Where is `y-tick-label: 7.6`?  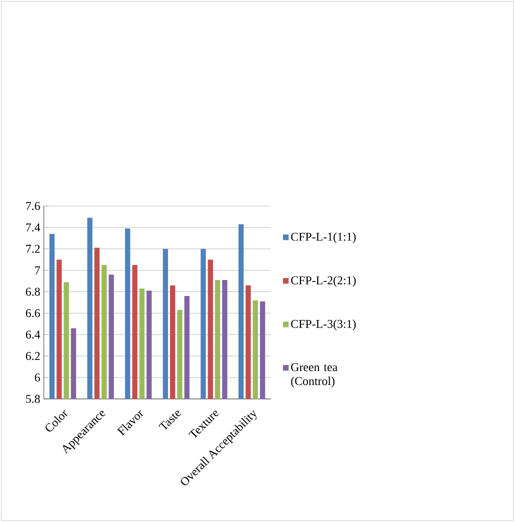 y-tick-label: 7.6 is located at coordinates (33, 206).